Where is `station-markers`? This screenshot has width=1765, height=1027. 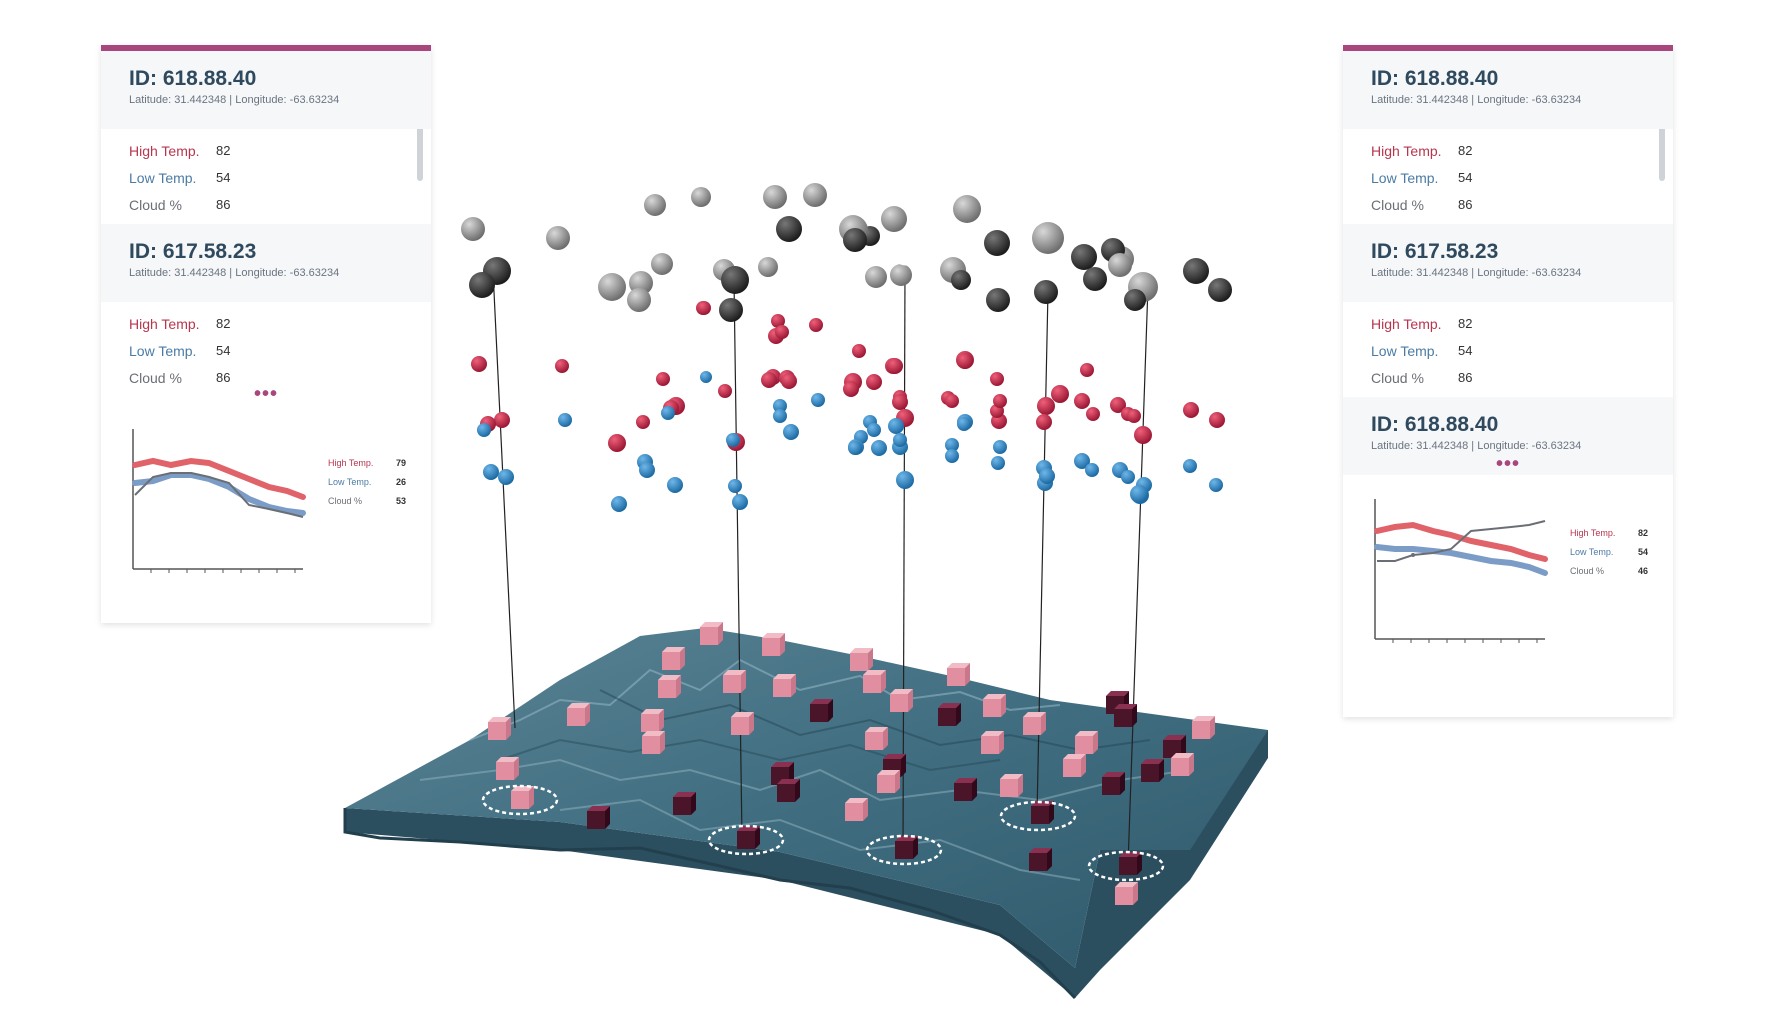
station-markers is located at coordinates (851, 763).